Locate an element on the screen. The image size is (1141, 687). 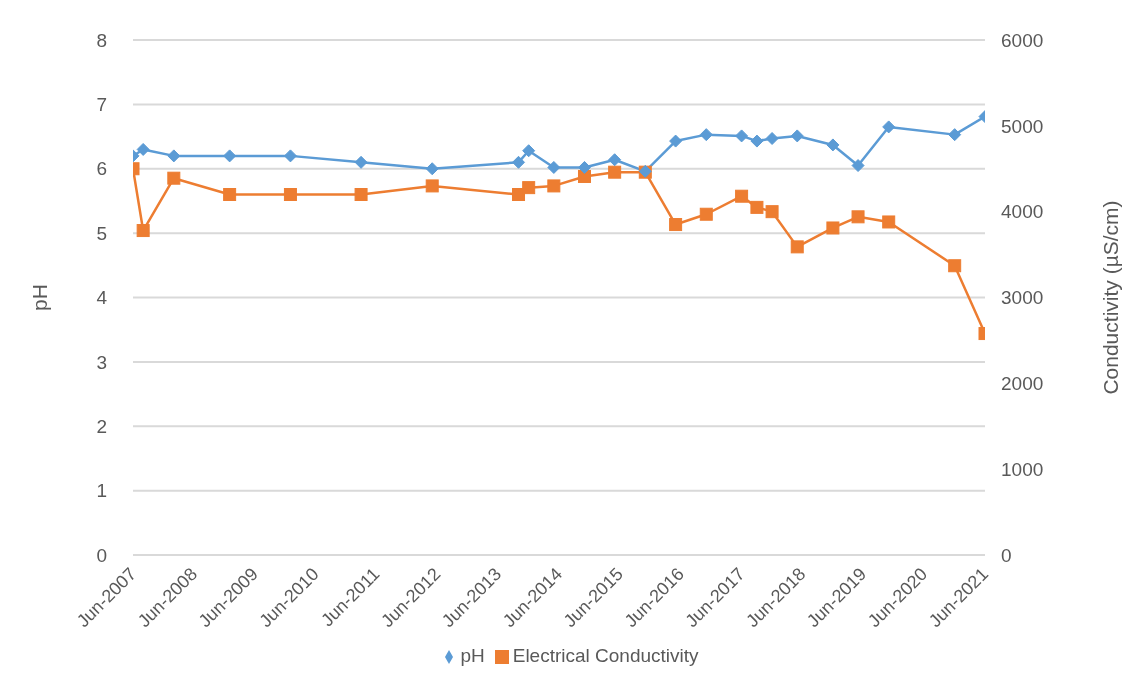
y-tick-label: 7 is located at coordinates (101, 105).